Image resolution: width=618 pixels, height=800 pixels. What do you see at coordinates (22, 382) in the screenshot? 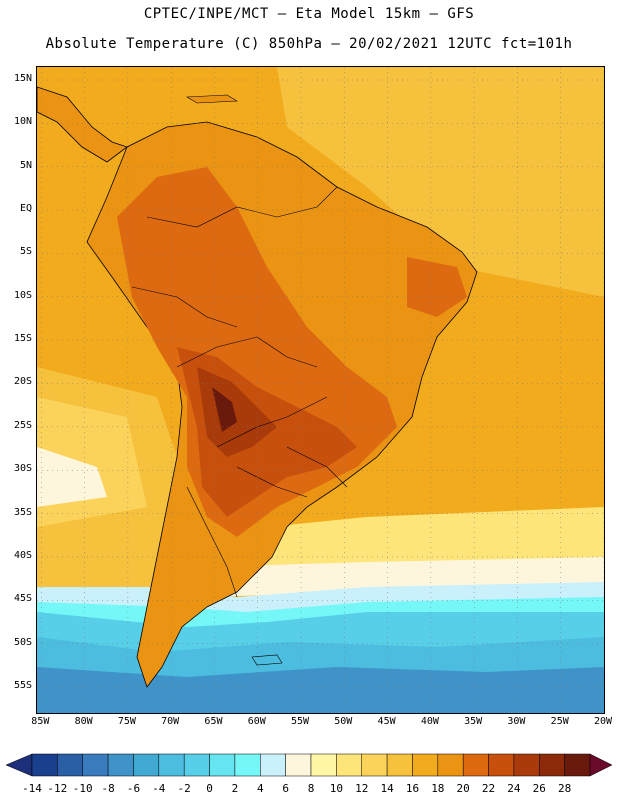
I see `lat-label: 20S` at bounding box center [22, 382].